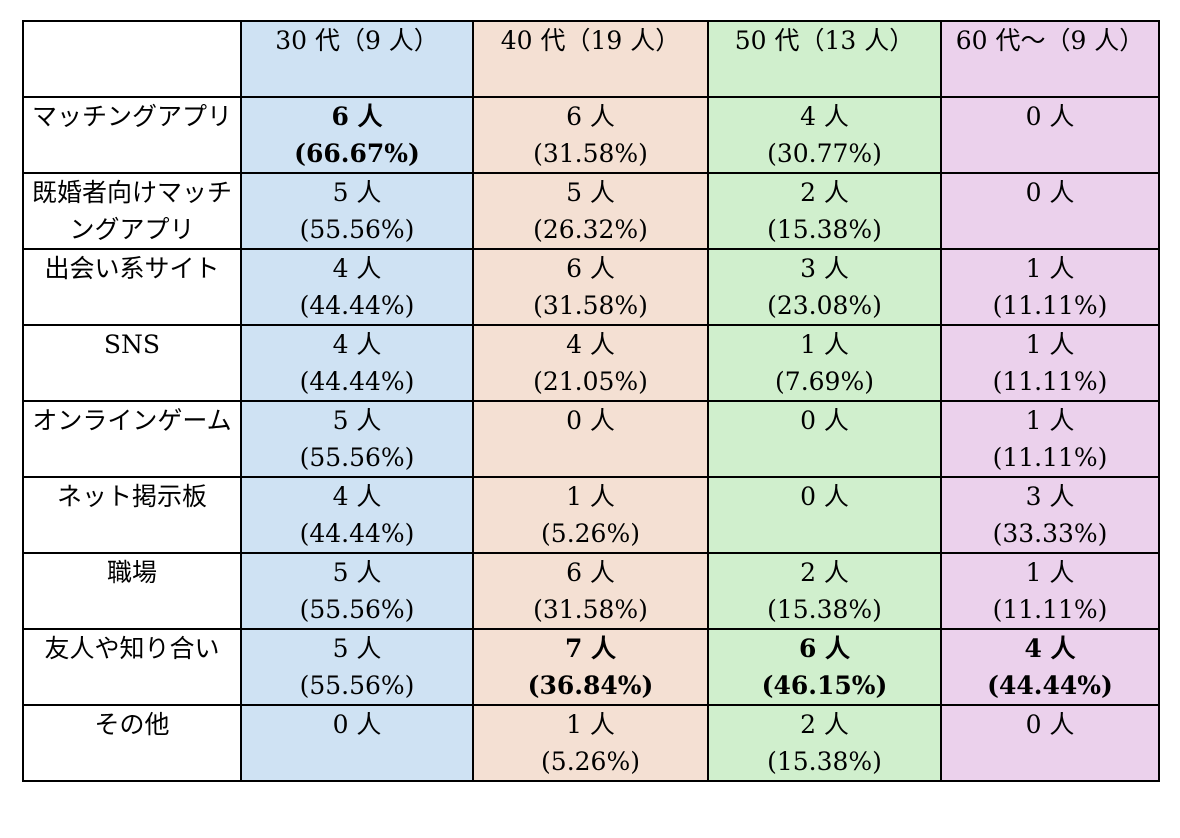 The width and height of the screenshot is (1180, 838). I want to click on data-cell-50s: 3 人 (23.08%), so click(824, 287).